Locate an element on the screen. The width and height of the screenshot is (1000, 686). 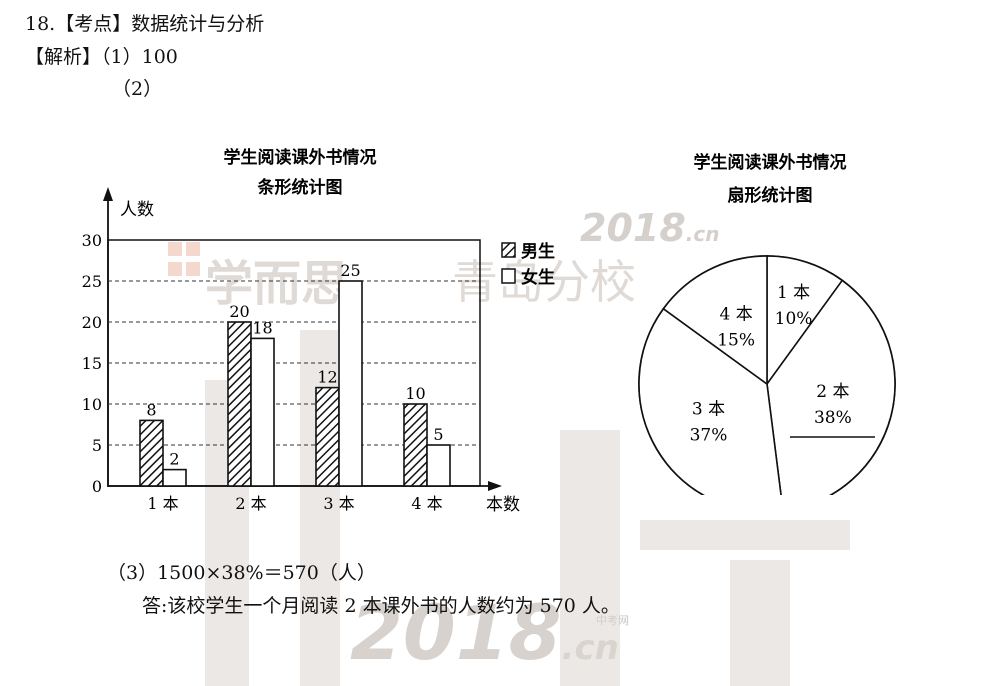
analysis-label: 【解析】 is located at coordinates (63, 57).